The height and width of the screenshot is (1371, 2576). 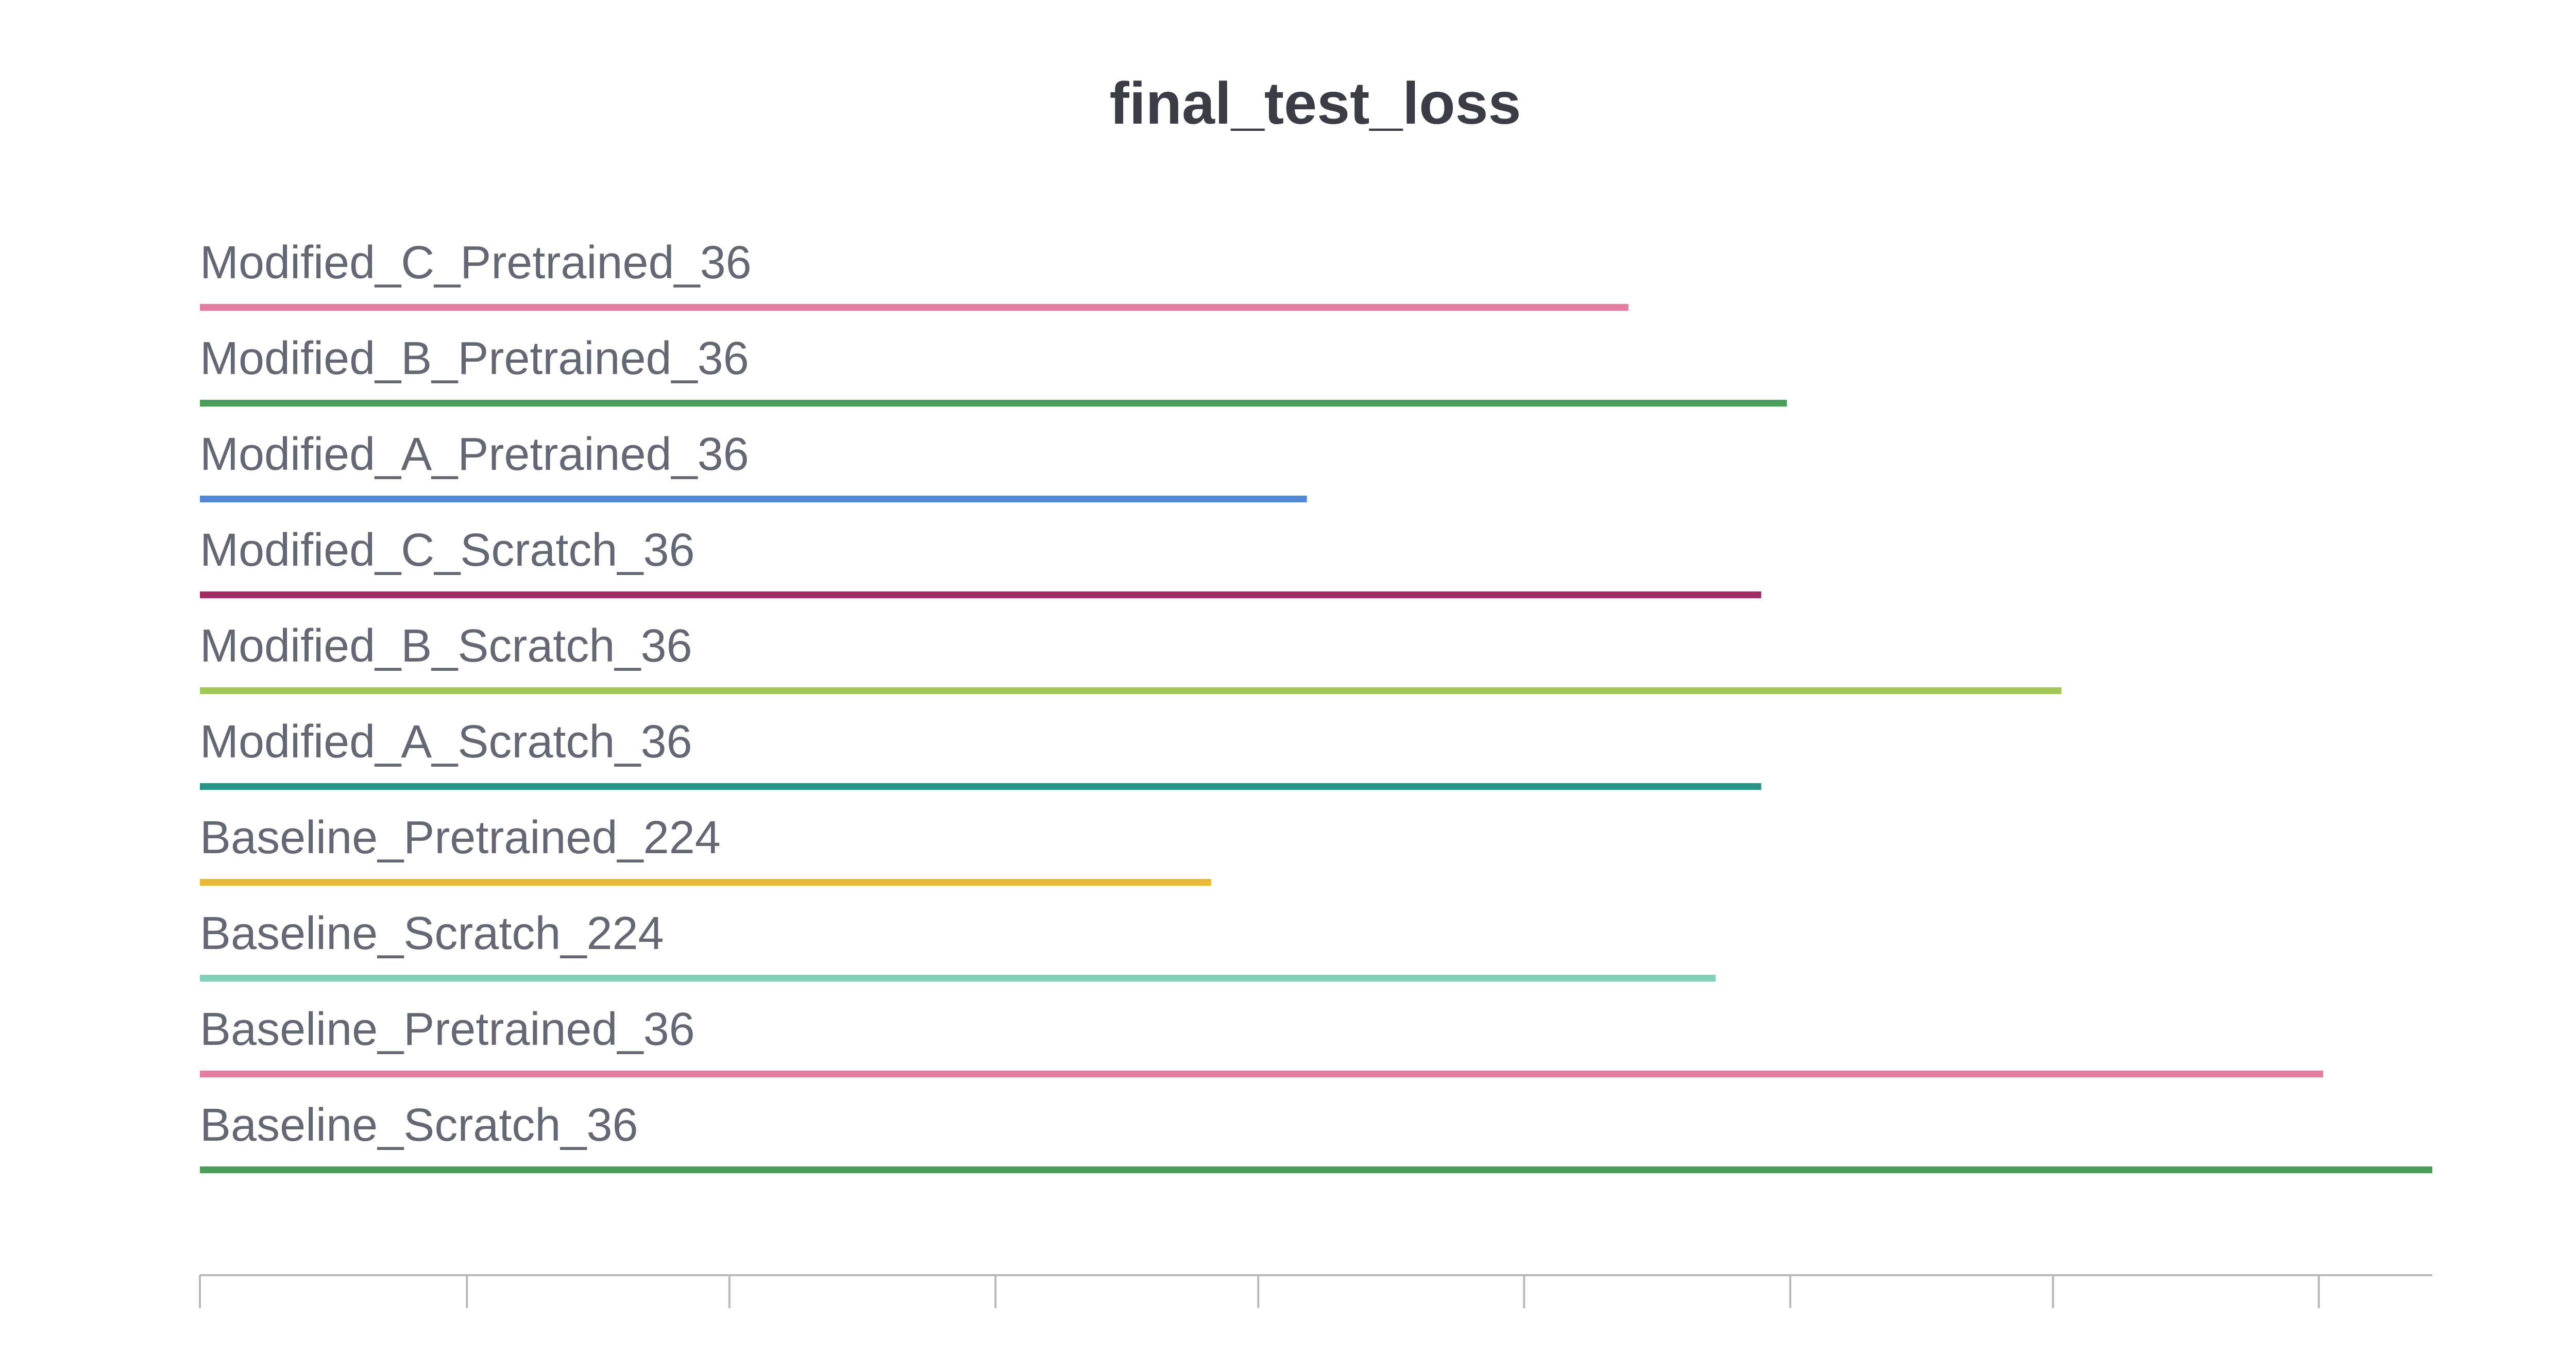 What do you see at coordinates (474, 454) in the screenshot?
I see `bar-label: Modified_A_Pretrained_36` at bounding box center [474, 454].